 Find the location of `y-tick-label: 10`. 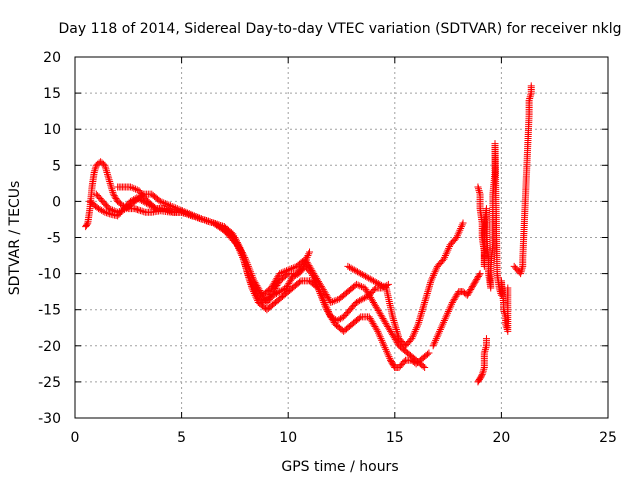

y-tick-label: 10 is located at coordinates (52, 130).